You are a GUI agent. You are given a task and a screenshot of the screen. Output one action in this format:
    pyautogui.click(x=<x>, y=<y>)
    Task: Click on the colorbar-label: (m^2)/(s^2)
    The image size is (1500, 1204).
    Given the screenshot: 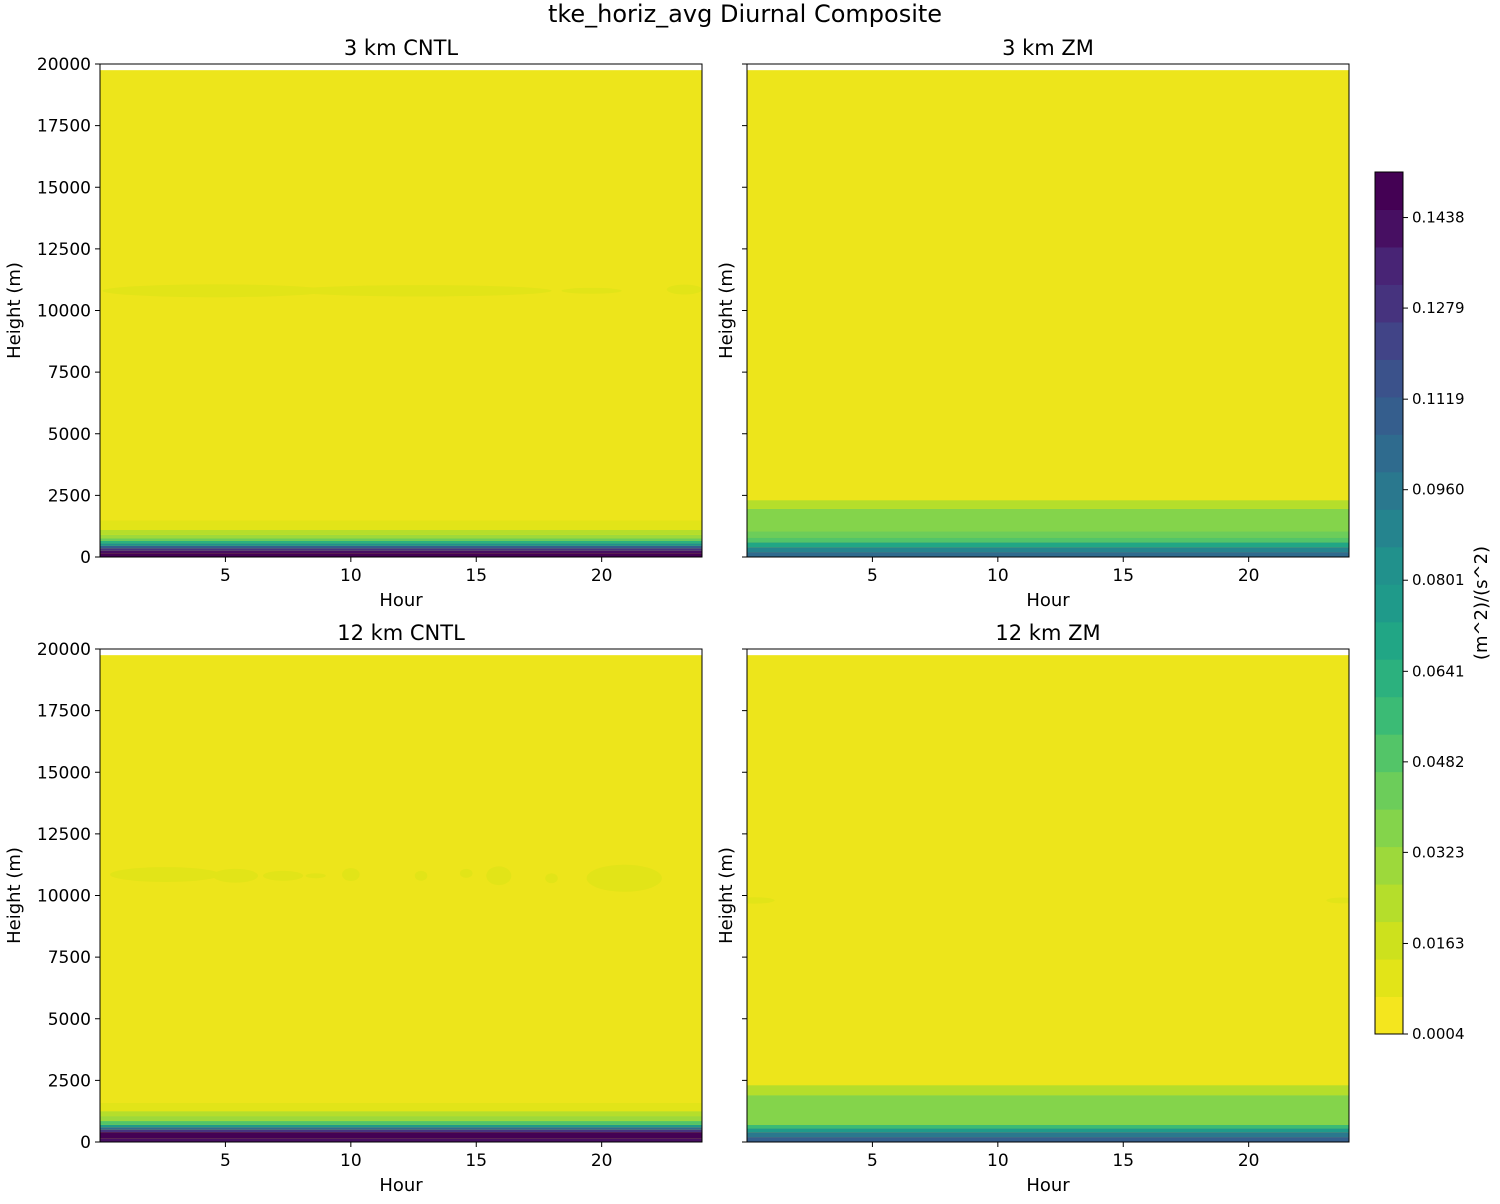 What is the action you would take?
    pyautogui.click(x=1481, y=603)
    